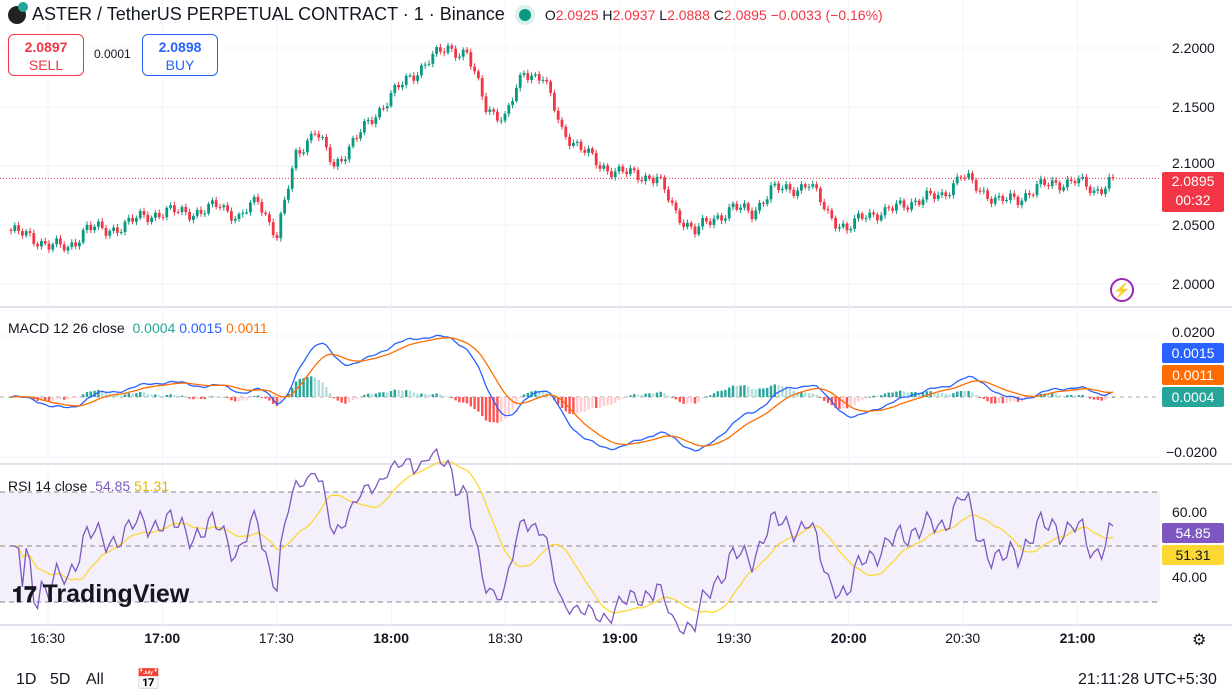  I want to click on rsi-legend: RSI 14 close 54.85 51.31, so click(89, 486).